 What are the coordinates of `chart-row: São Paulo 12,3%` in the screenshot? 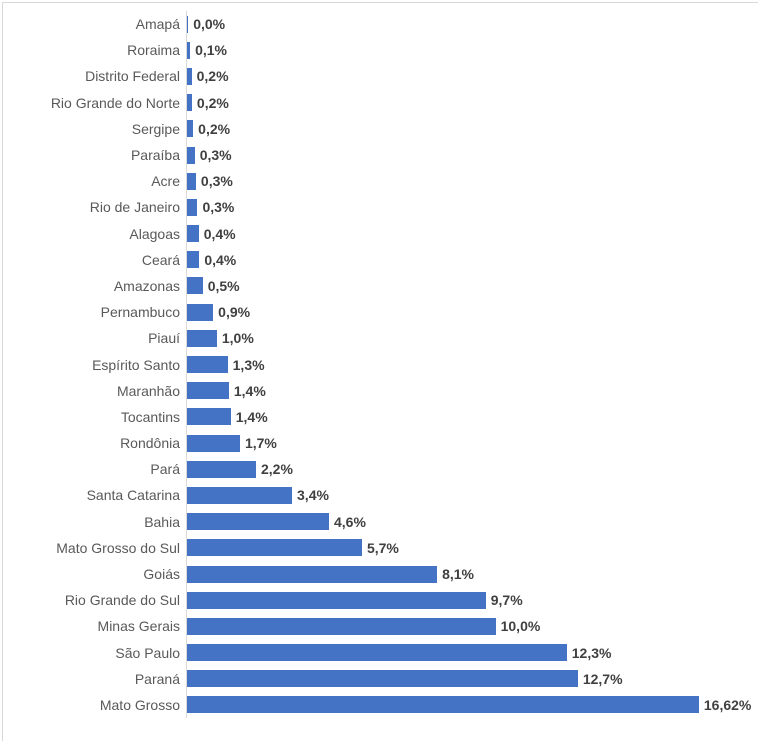 It's located at (379, 653).